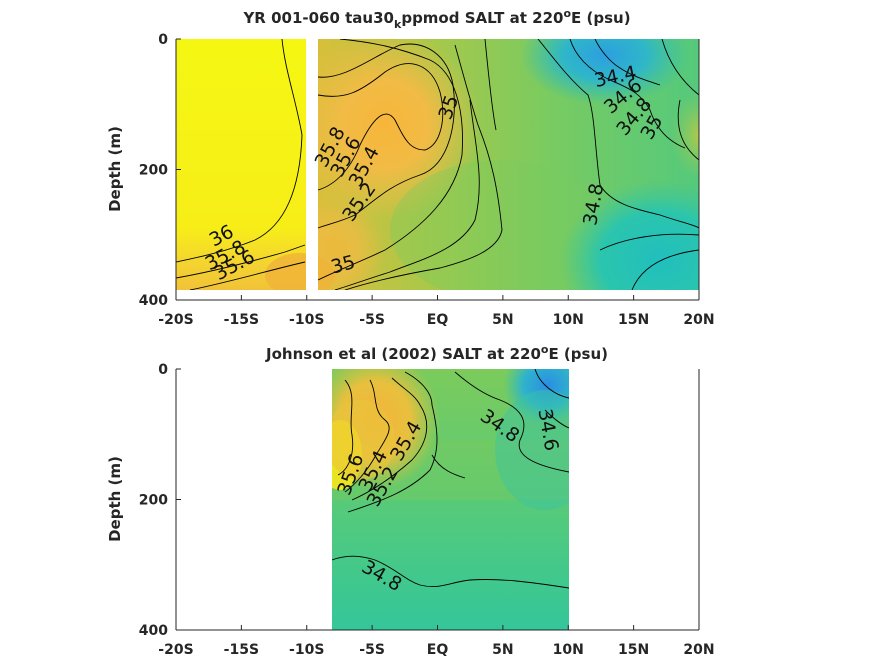 The height and width of the screenshot is (656, 875). I want to click on top-contour-35.6-west, so click(247, 275).